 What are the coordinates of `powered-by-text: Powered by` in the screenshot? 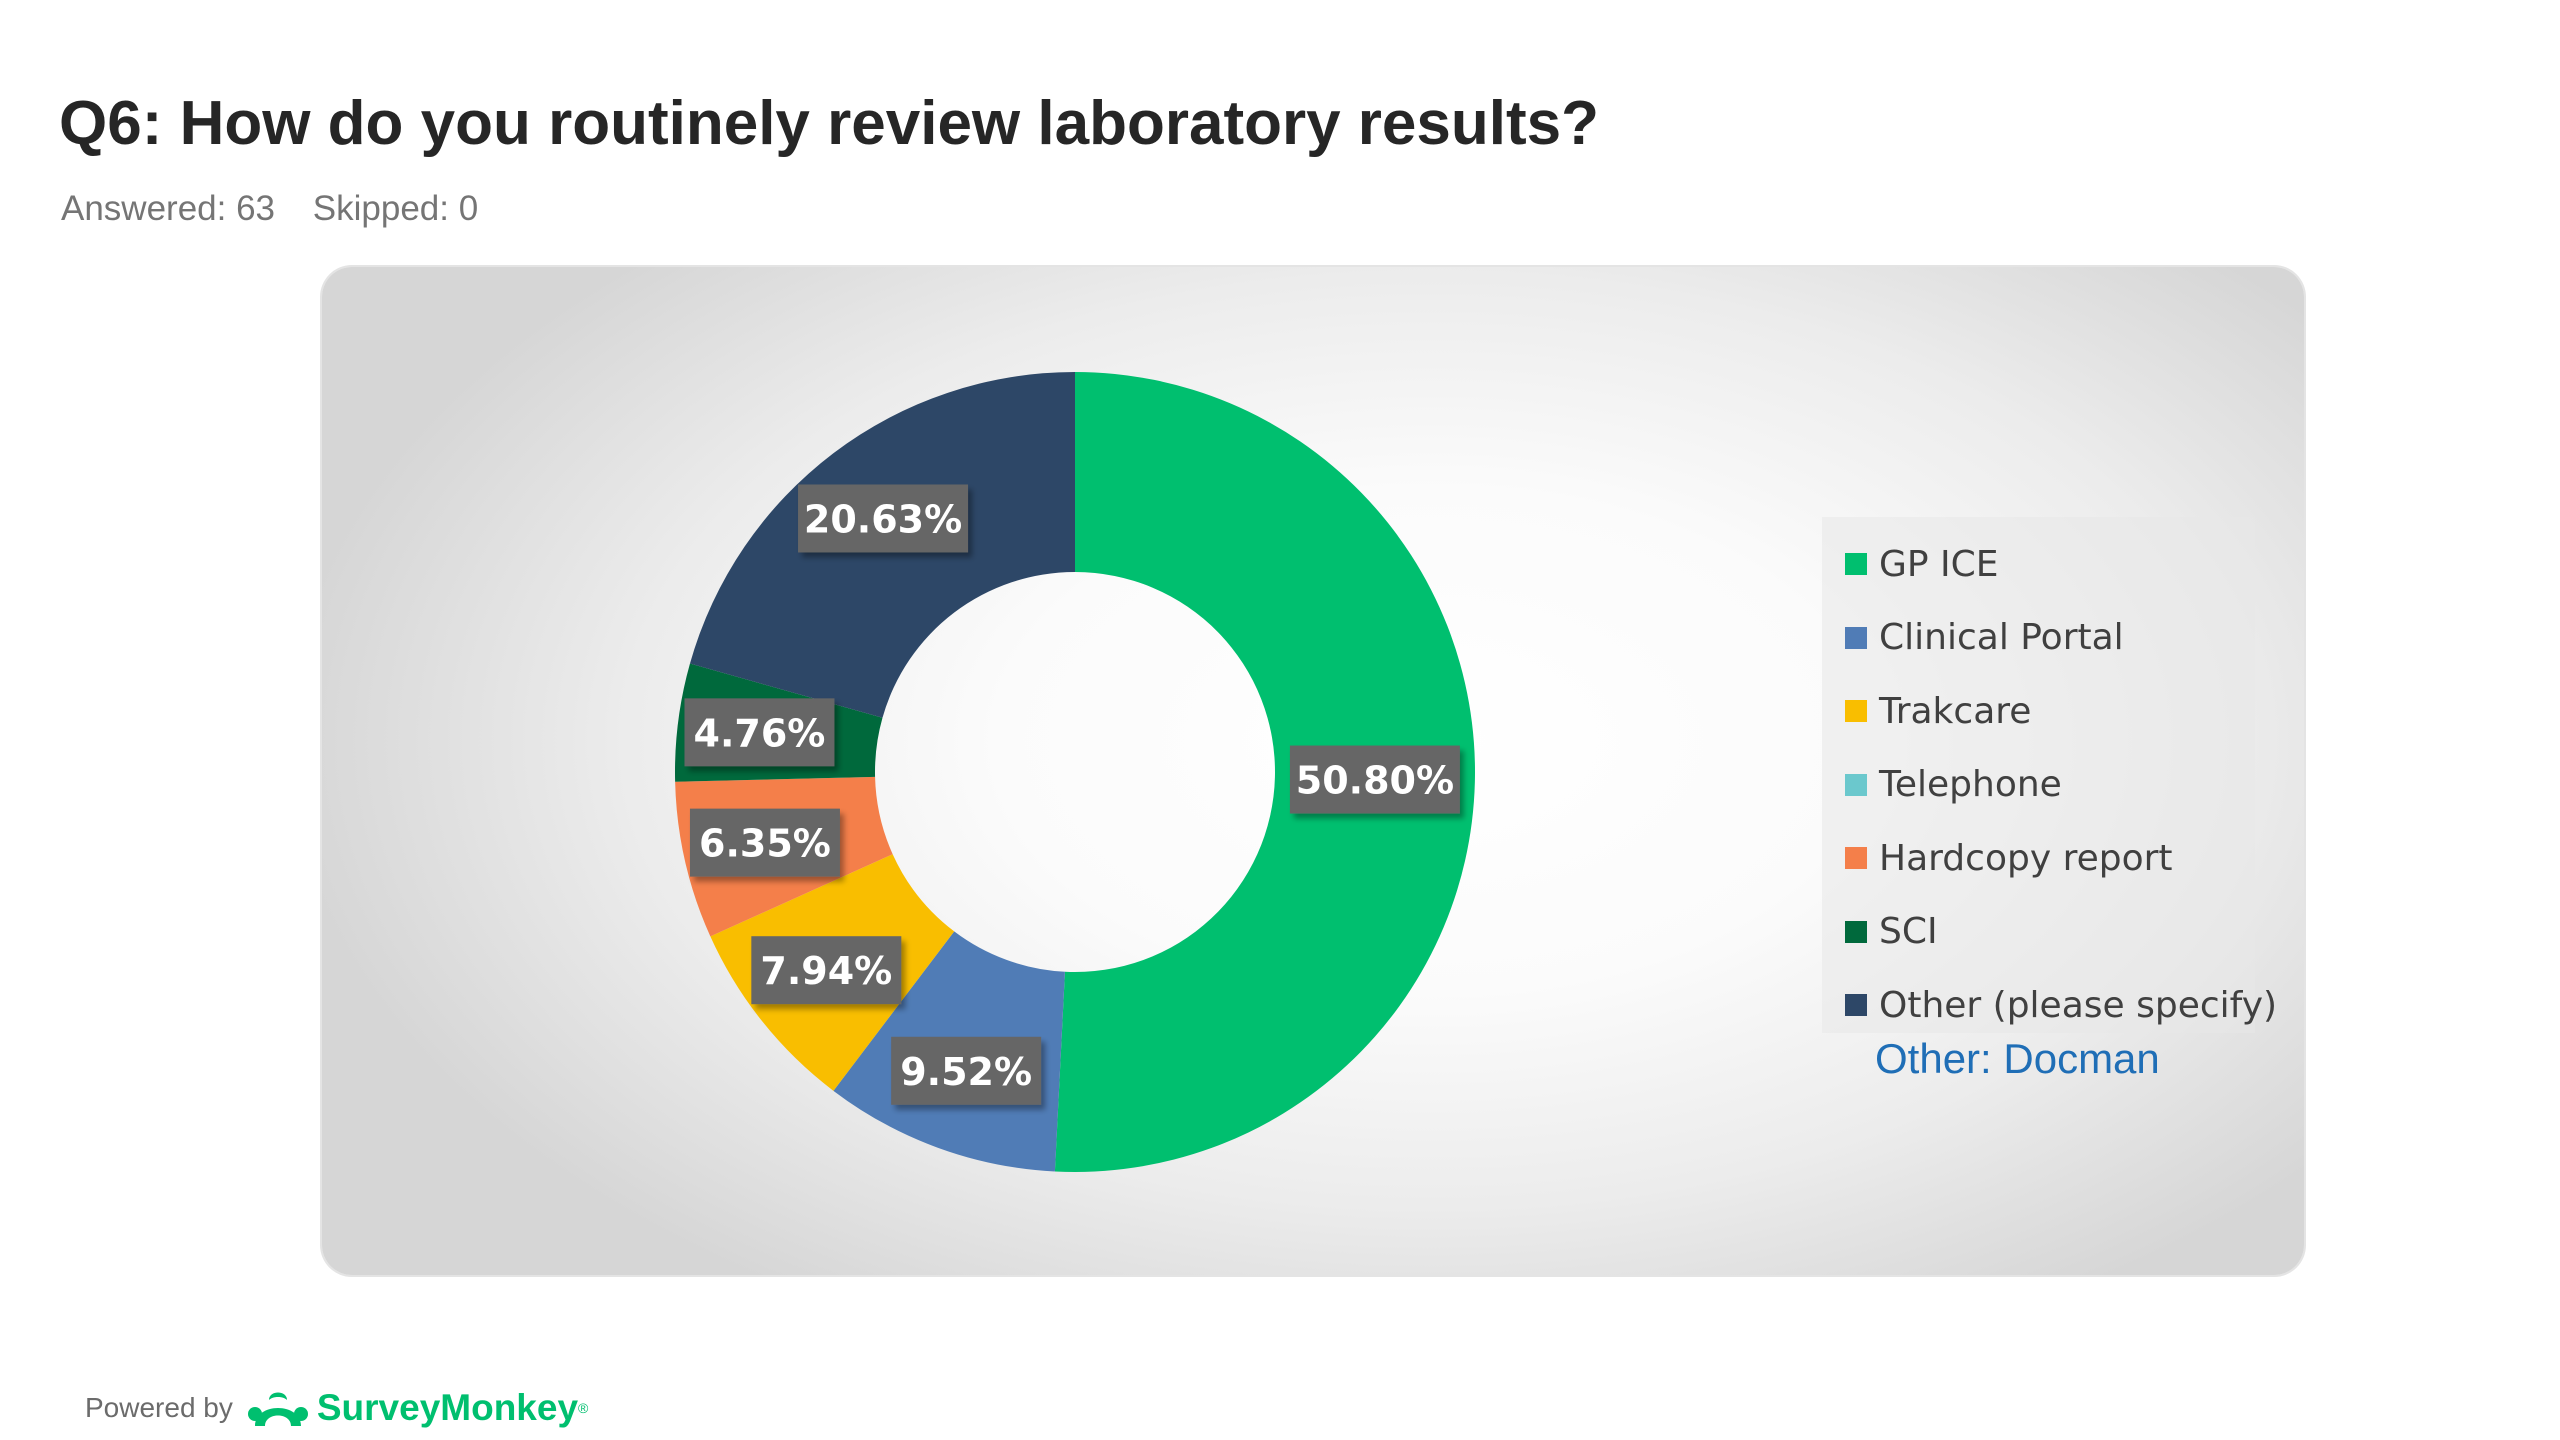 It's located at (159, 1407).